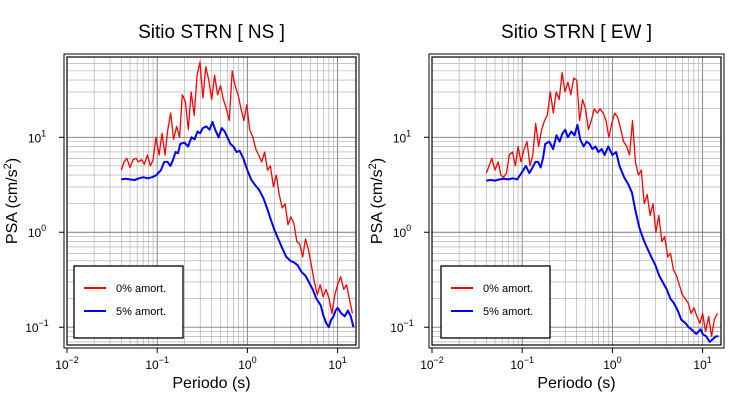  I want to click on chart-title: Sitio STRN [ EW ], so click(576, 32).